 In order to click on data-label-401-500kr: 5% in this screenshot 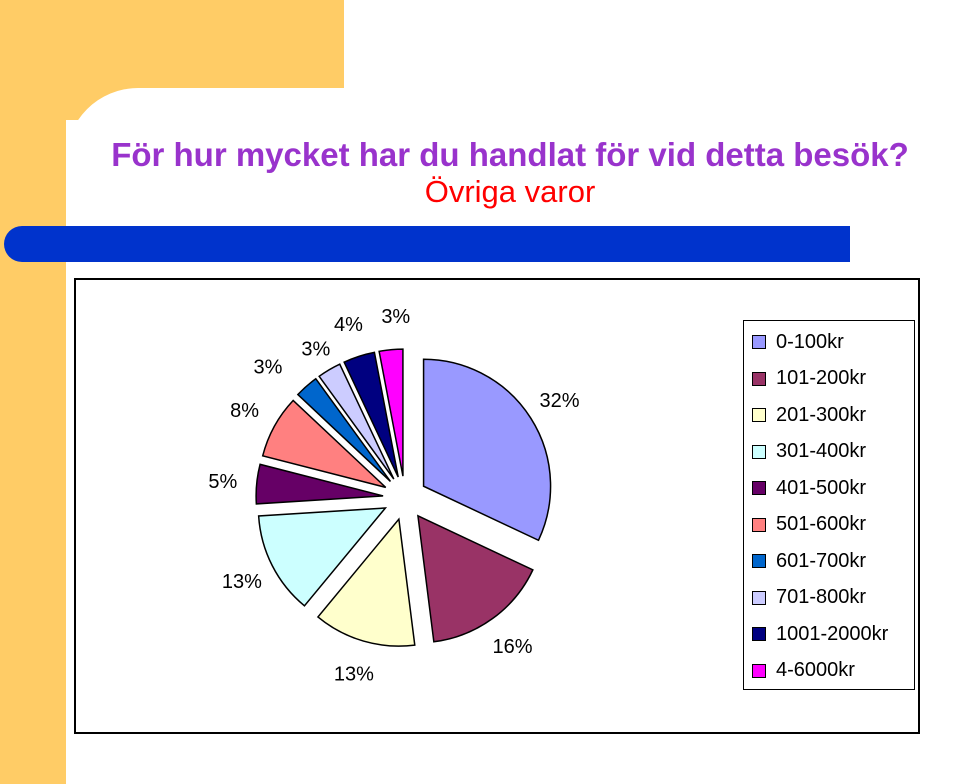, I will do `click(222, 482)`.